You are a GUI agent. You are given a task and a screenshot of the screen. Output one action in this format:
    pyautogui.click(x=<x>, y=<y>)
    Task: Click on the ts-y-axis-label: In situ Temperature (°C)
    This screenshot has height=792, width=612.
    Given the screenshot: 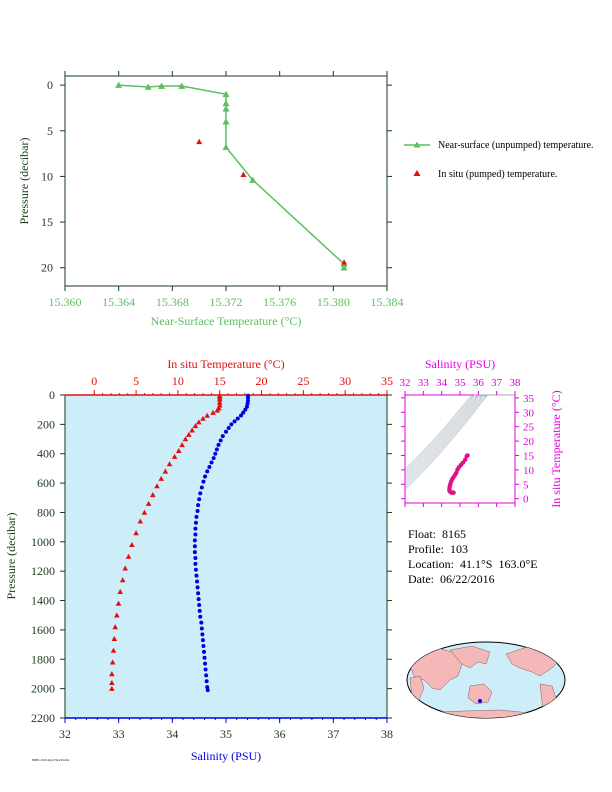 What is the action you would take?
    pyautogui.click(x=556, y=448)
    